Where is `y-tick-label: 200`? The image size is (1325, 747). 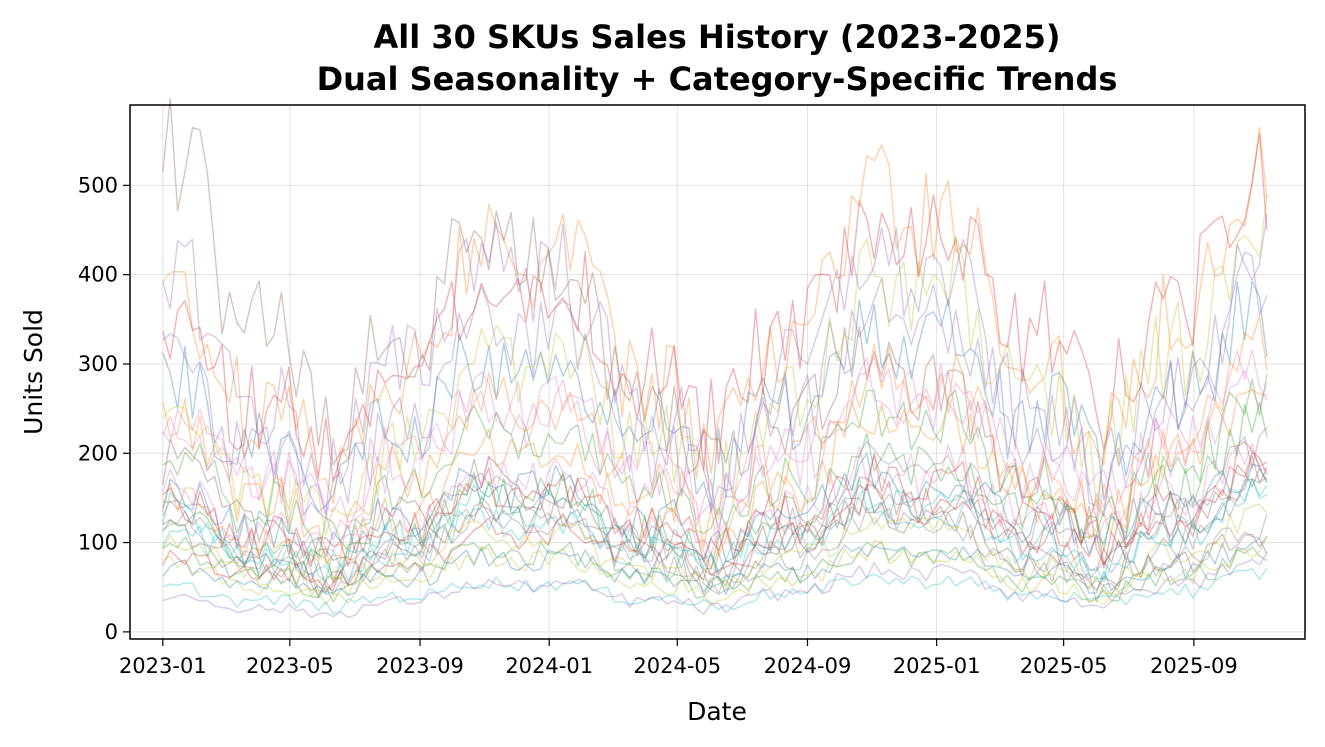 y-tick-label: 200 is located at coordinates (98, 453).